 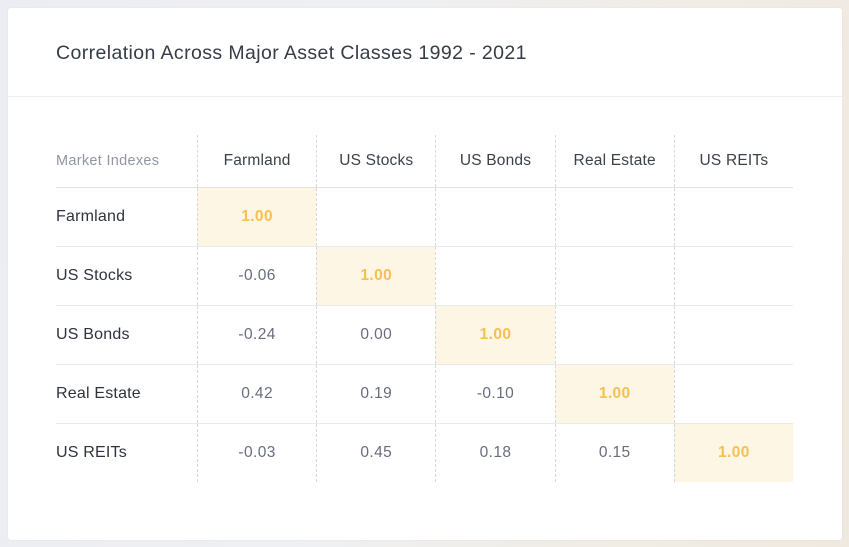 I want to click on corner-label: Market Indexes, so click(x=108, y=161).